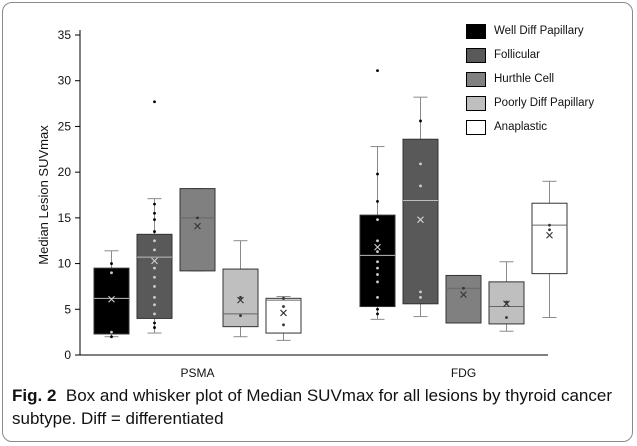 Image resolution: width=637 pixels, height=446 pixels. What do you see at coordinates (197, 373) in the screenshot?
I see `x-category-label: PSMA` at bounding box center [197, 373].